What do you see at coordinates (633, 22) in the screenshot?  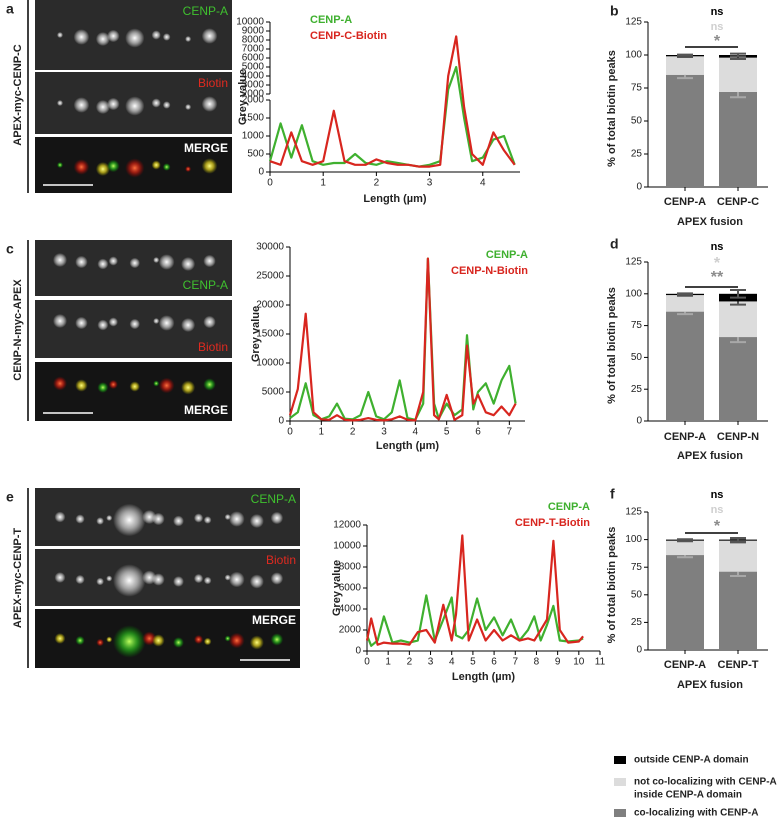 I see `y-tick-label: 125` at bounding box center [633, 22].